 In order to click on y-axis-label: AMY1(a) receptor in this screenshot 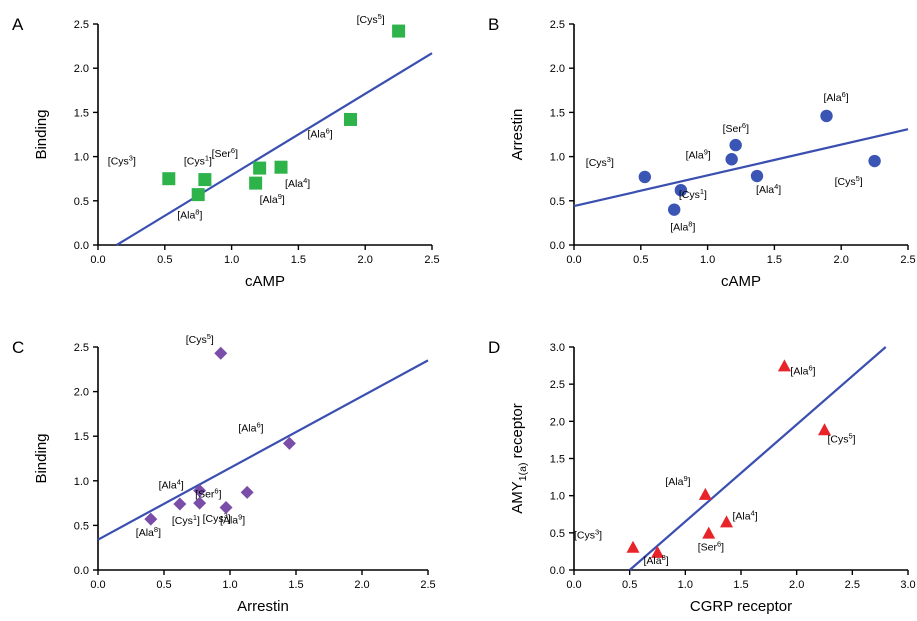, I will do `click(519, 458)`.